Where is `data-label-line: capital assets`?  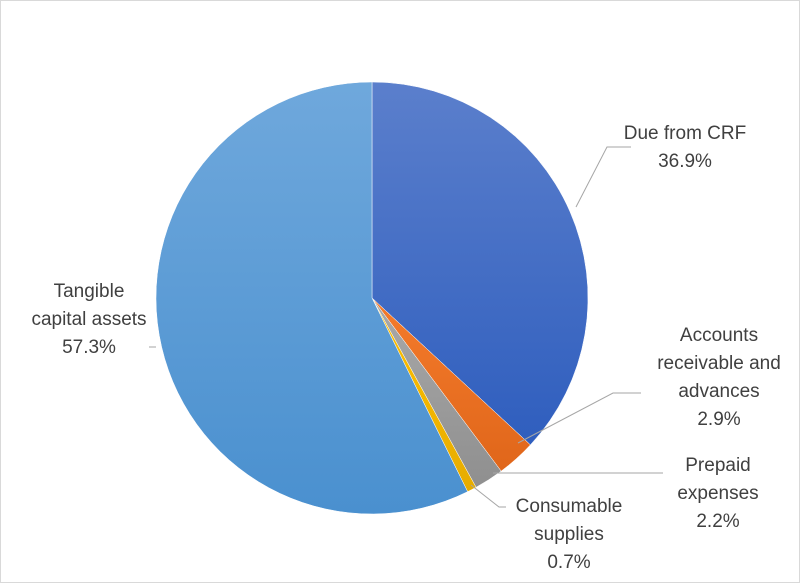
data-label-line: capital assets is located at coordinates (88, 319).